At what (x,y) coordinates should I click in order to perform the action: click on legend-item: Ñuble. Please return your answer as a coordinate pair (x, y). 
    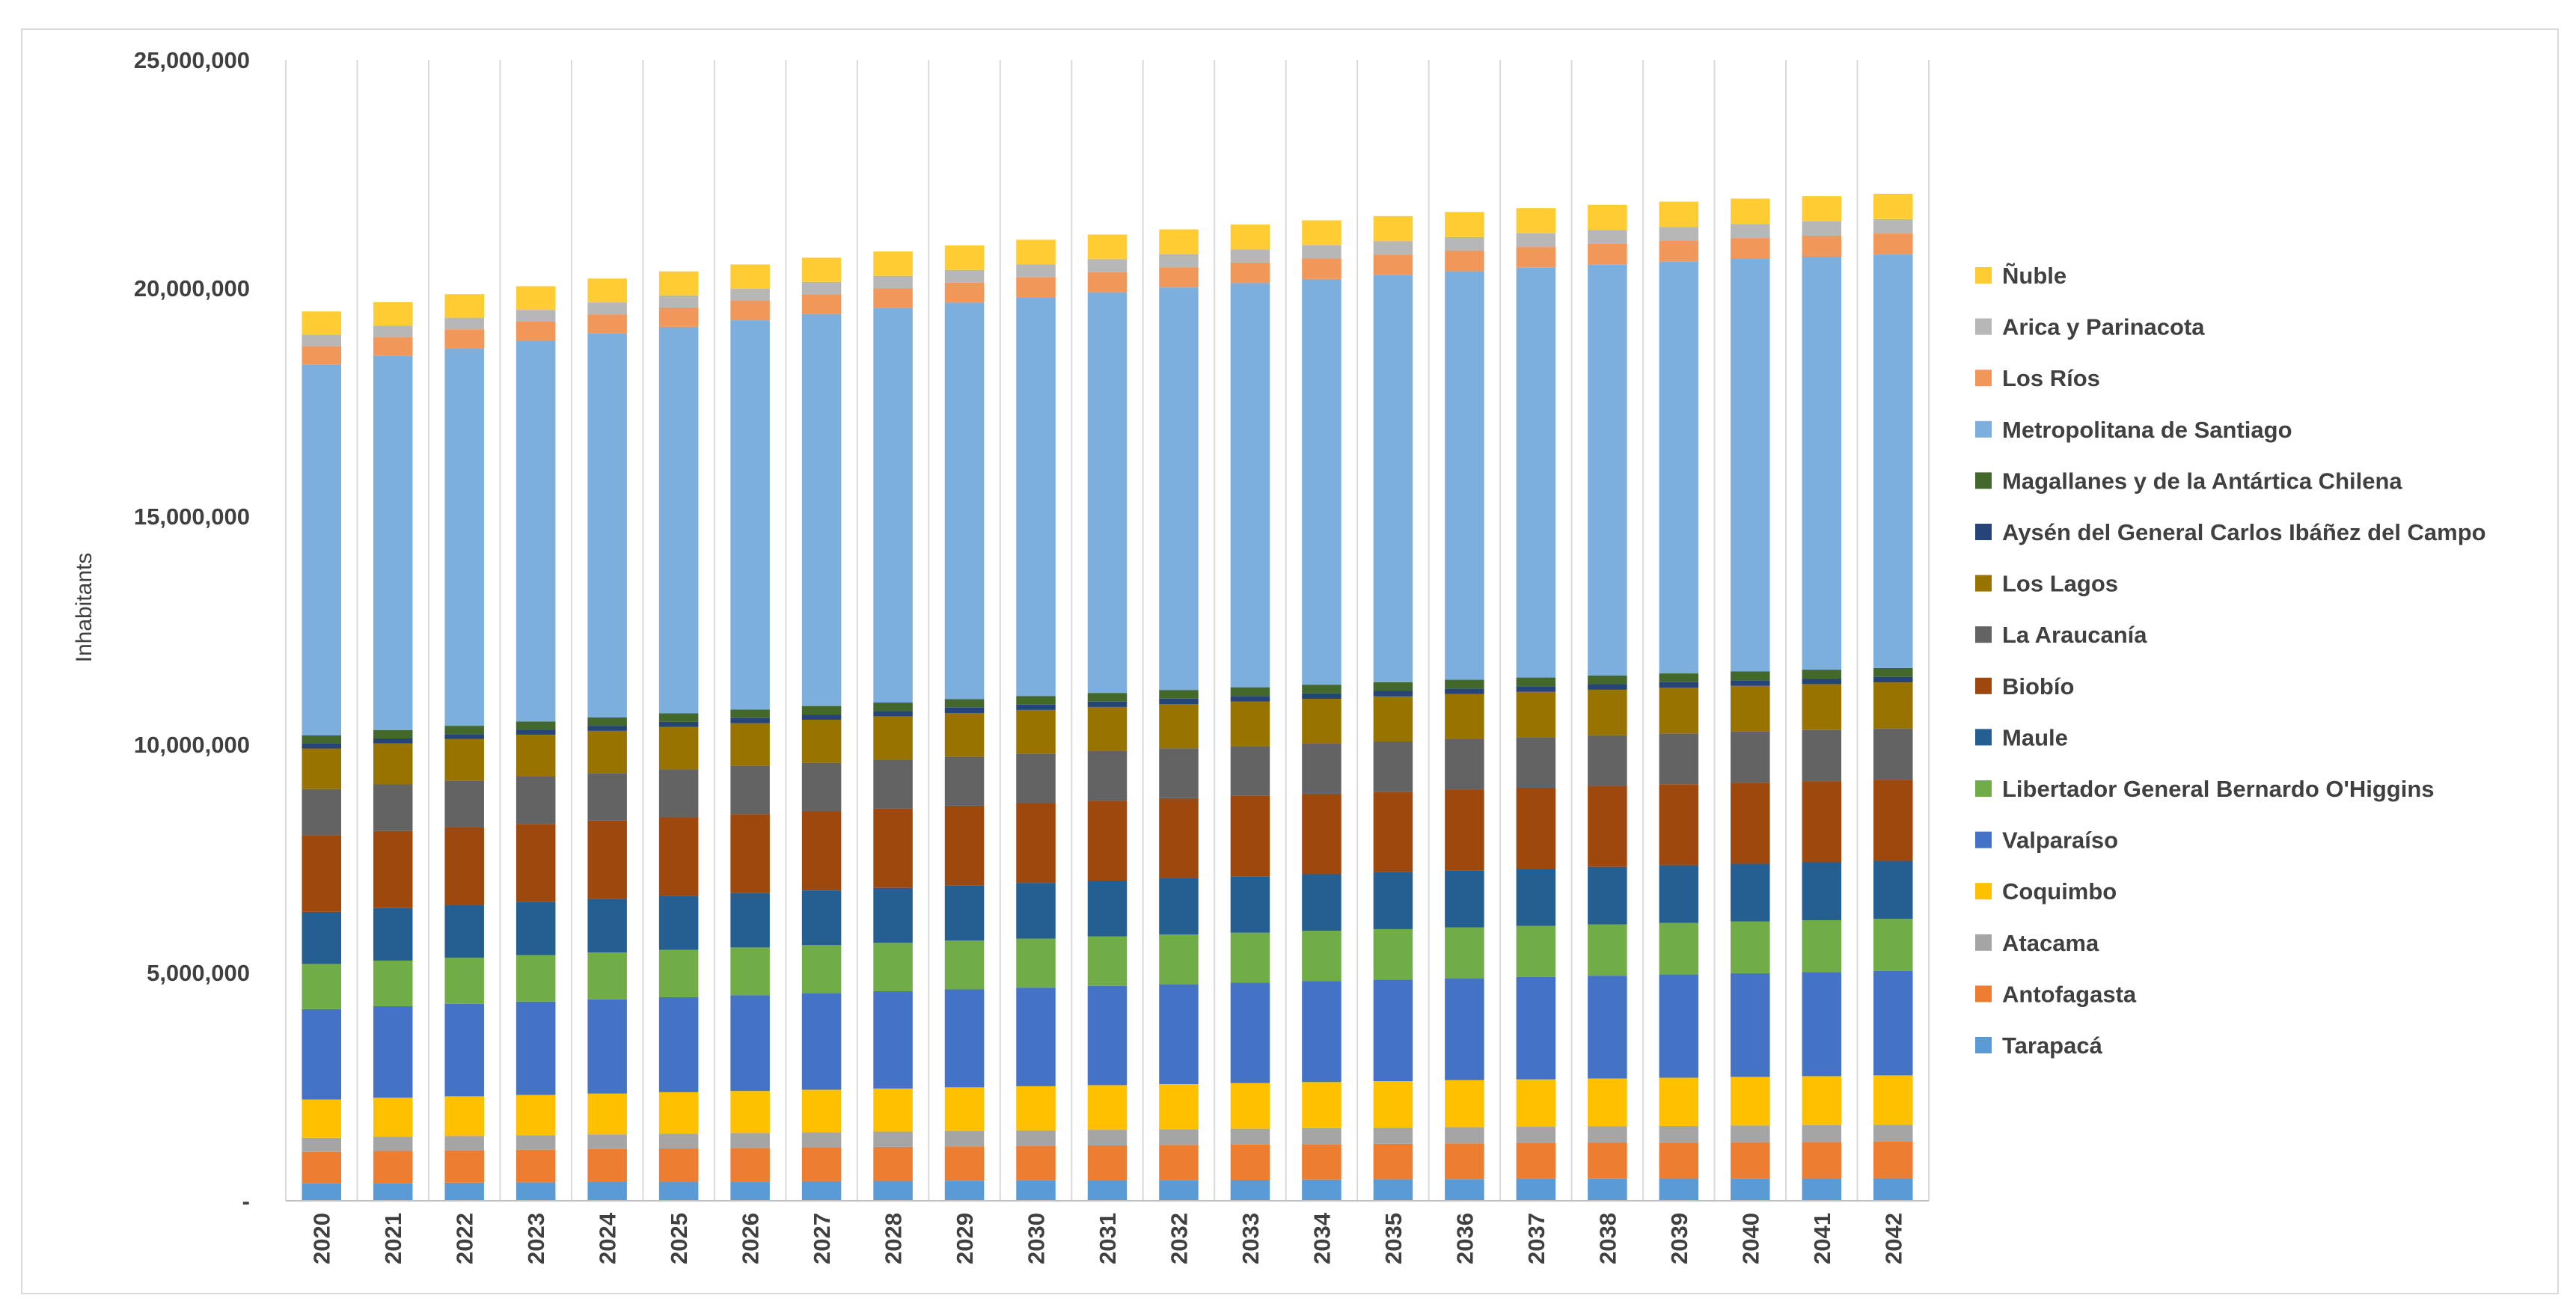
    Looking at the image, I should click on (2021, 276).